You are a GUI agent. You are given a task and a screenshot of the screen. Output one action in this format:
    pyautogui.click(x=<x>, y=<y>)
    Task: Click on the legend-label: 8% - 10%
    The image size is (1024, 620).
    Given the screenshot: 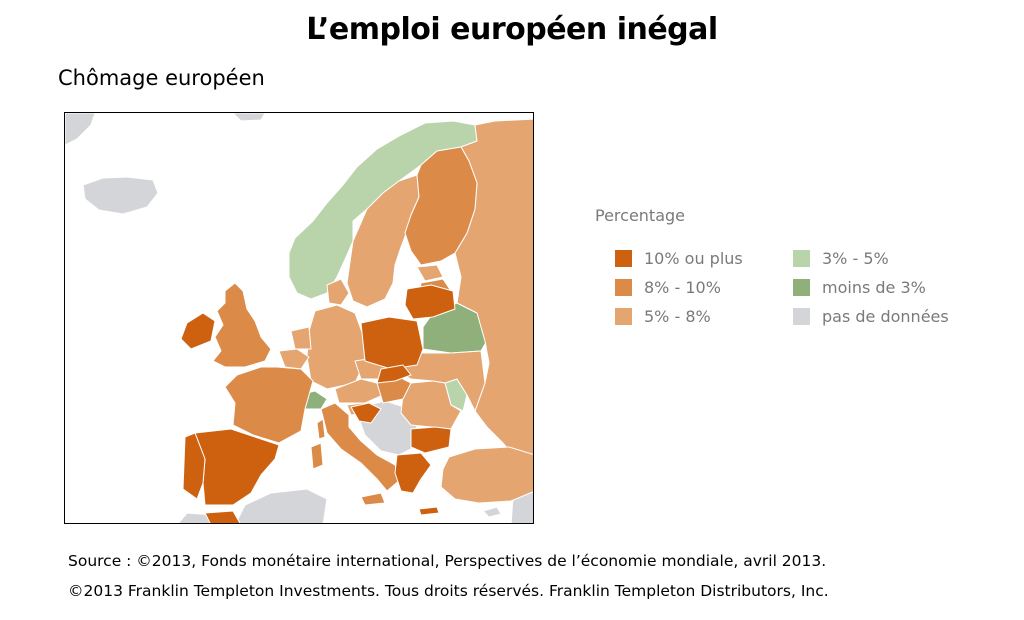 What is the action you would take?
    pyautogui.click(x=682, y=287)
    